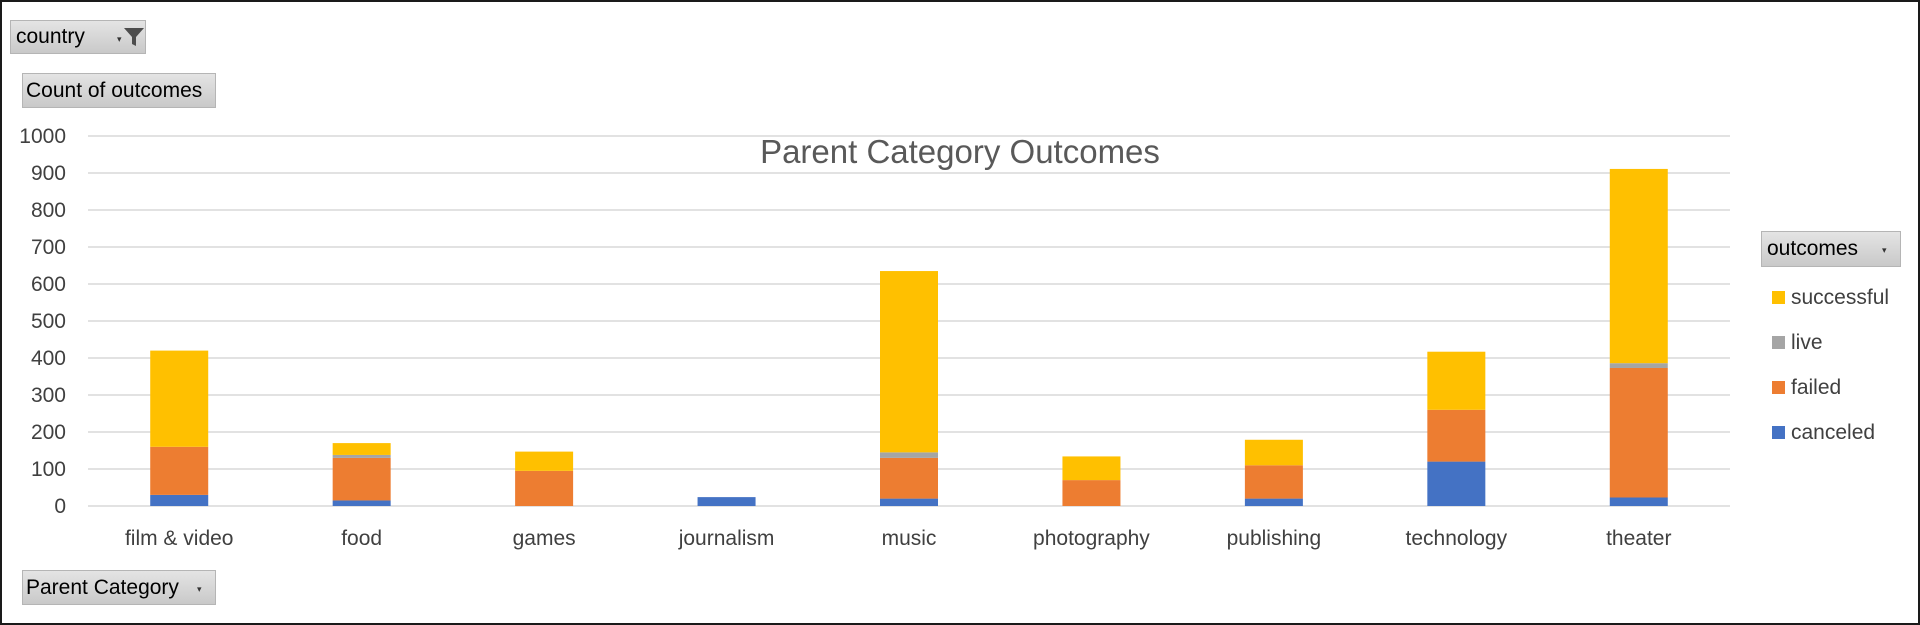 This screenshot has width=1920, height=625. What do you see at coordinates (48, 432) in the screenshot?
I see `y-tick-label: 200` at bounding box center [48, 432].